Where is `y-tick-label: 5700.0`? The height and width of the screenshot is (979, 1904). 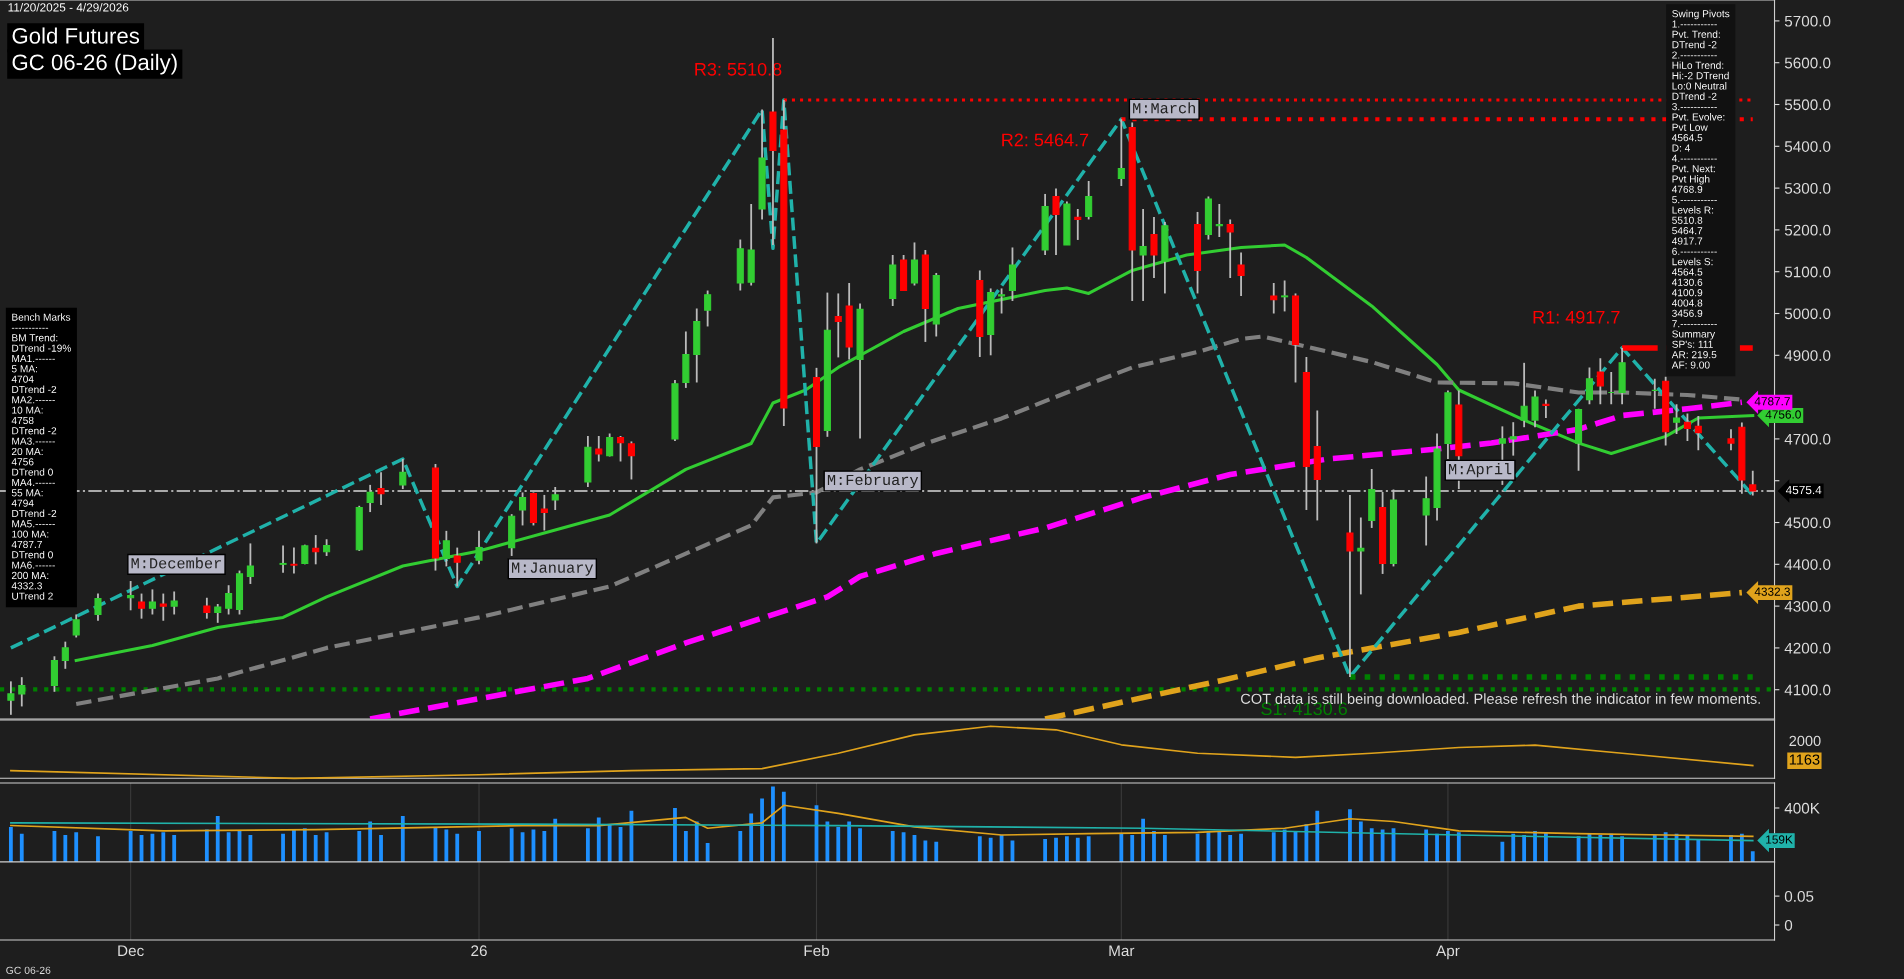 y-tick-label: 5700.0 is located at coordinates (1807, 21).